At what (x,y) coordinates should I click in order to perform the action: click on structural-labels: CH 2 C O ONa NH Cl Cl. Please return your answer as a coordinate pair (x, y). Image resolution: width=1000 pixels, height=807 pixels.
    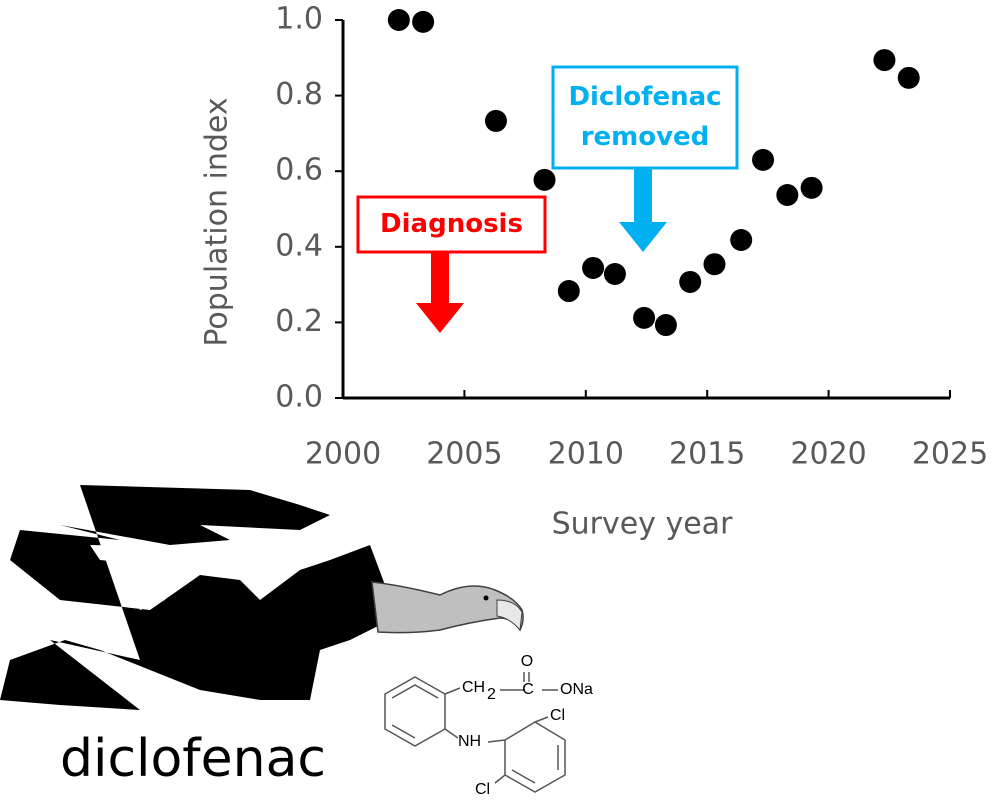
    Looking at the image, I should click on (525, 725).